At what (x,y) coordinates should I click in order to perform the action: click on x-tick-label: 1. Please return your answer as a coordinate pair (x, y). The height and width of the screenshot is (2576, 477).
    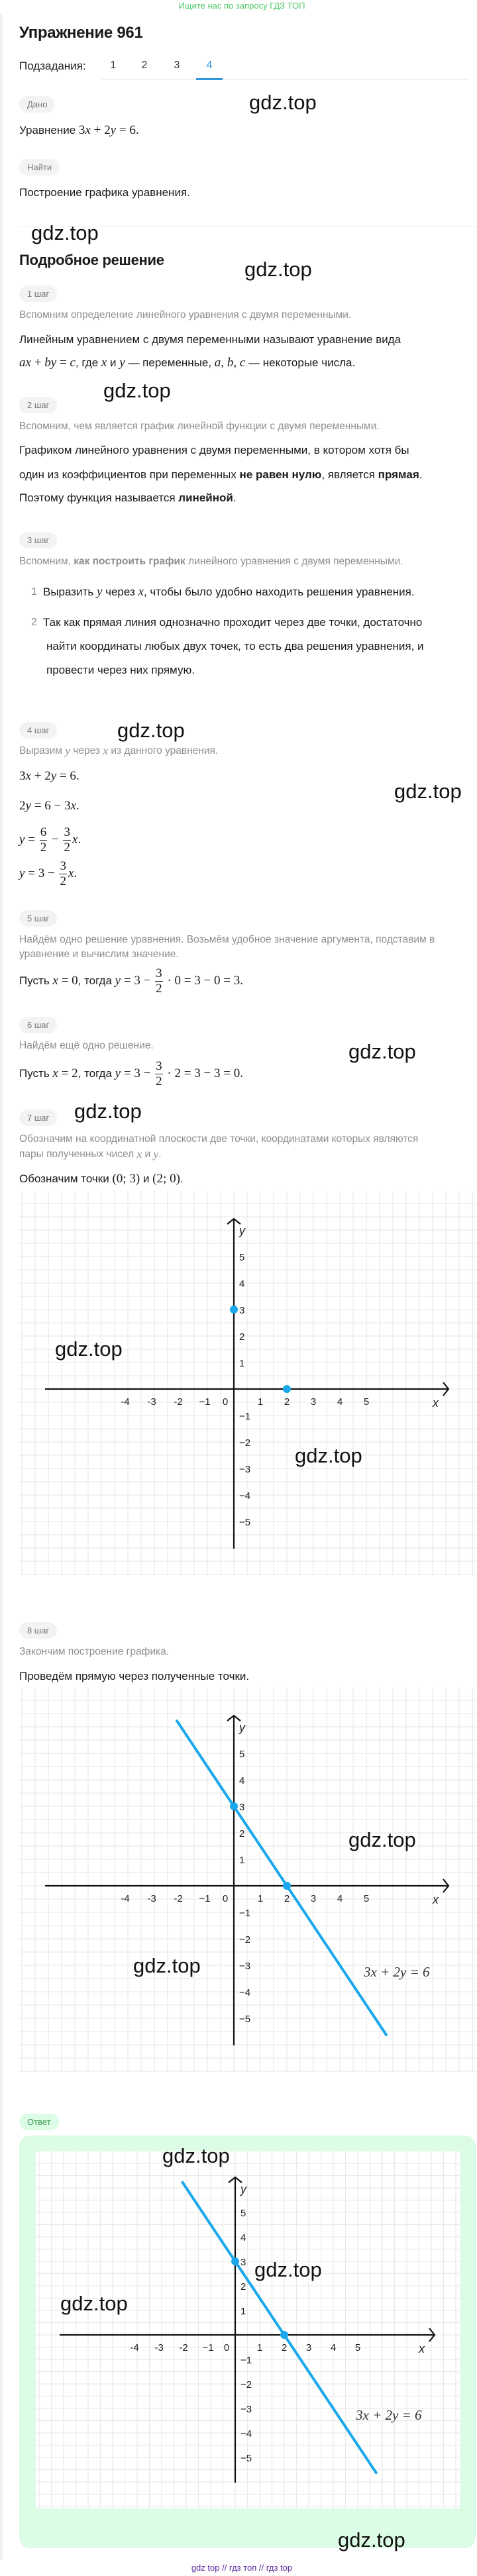
    Looking at the image, I should click on (260, 1898).